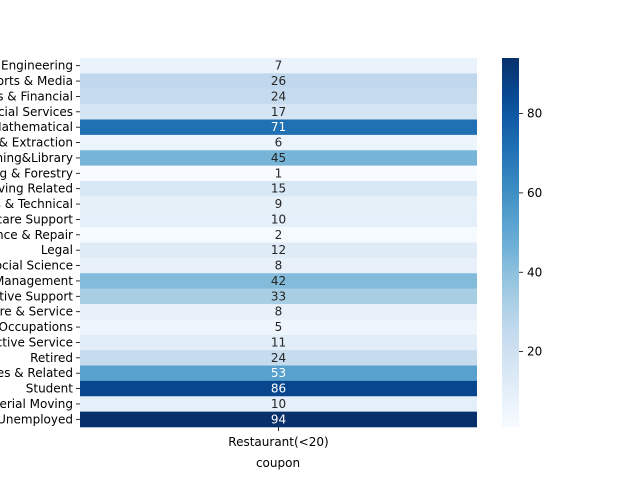 This screenshot has width=640, height=480. Describe the element at coordinates (534, 272) in the screenshot. I see `colorbar-tick-label: 40` at that location.